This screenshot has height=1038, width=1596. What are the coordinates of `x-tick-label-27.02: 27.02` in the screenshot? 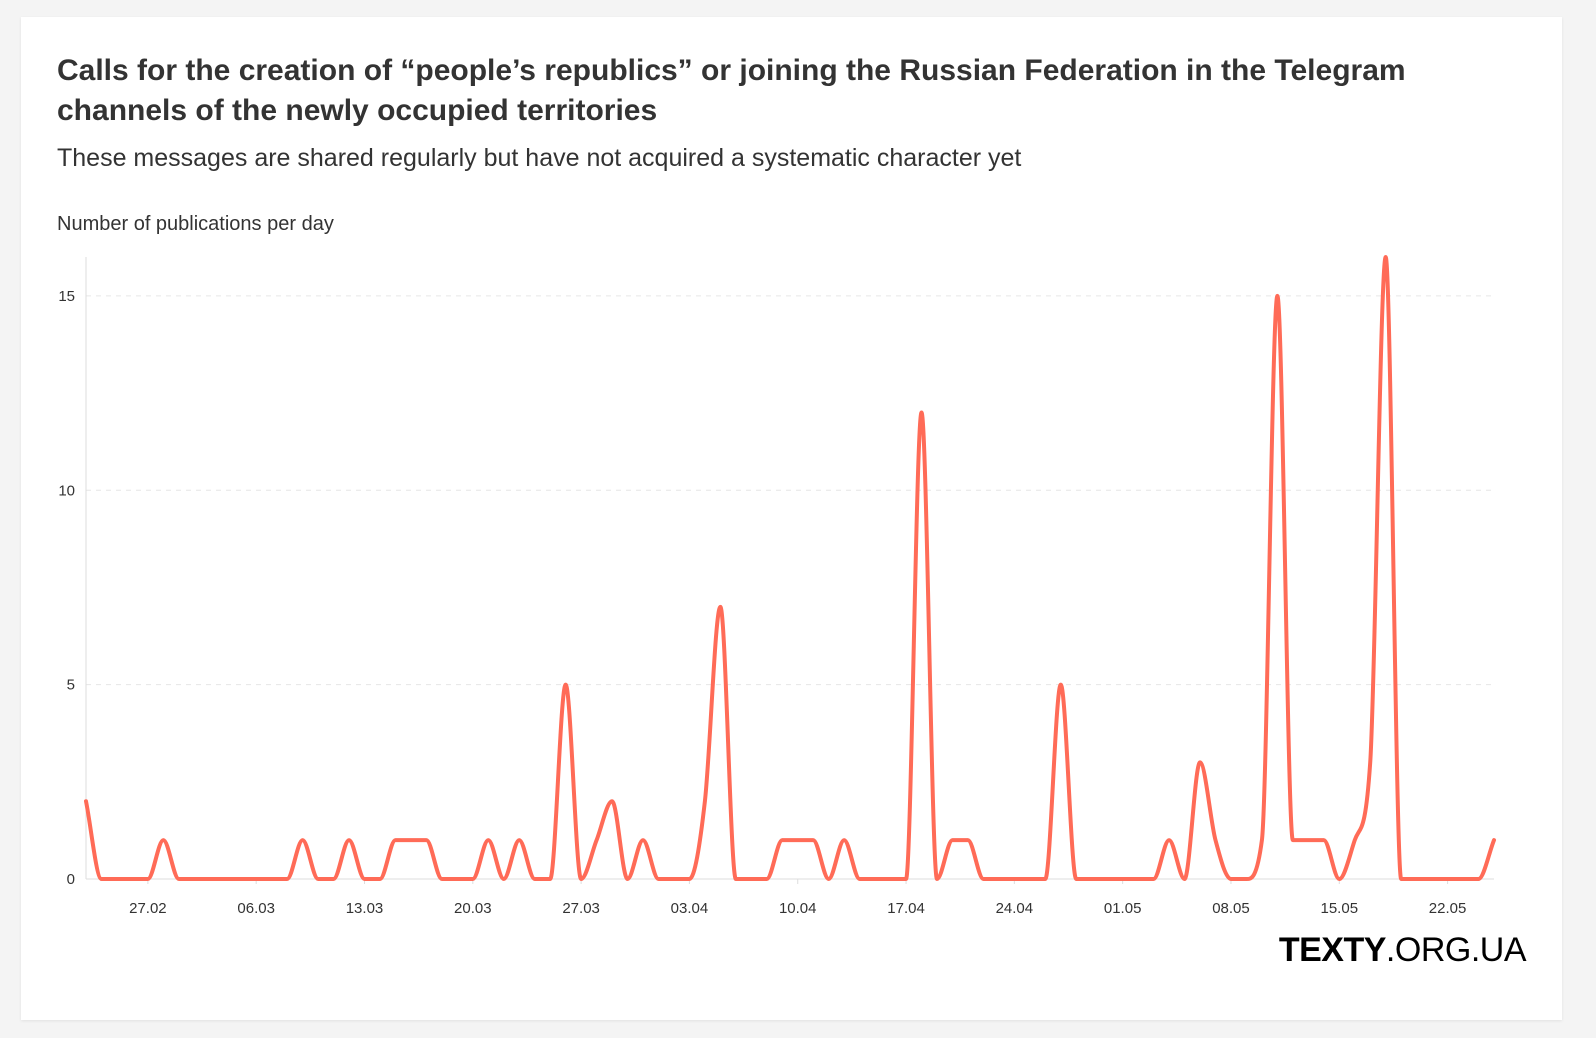 It's located at (148, 908).